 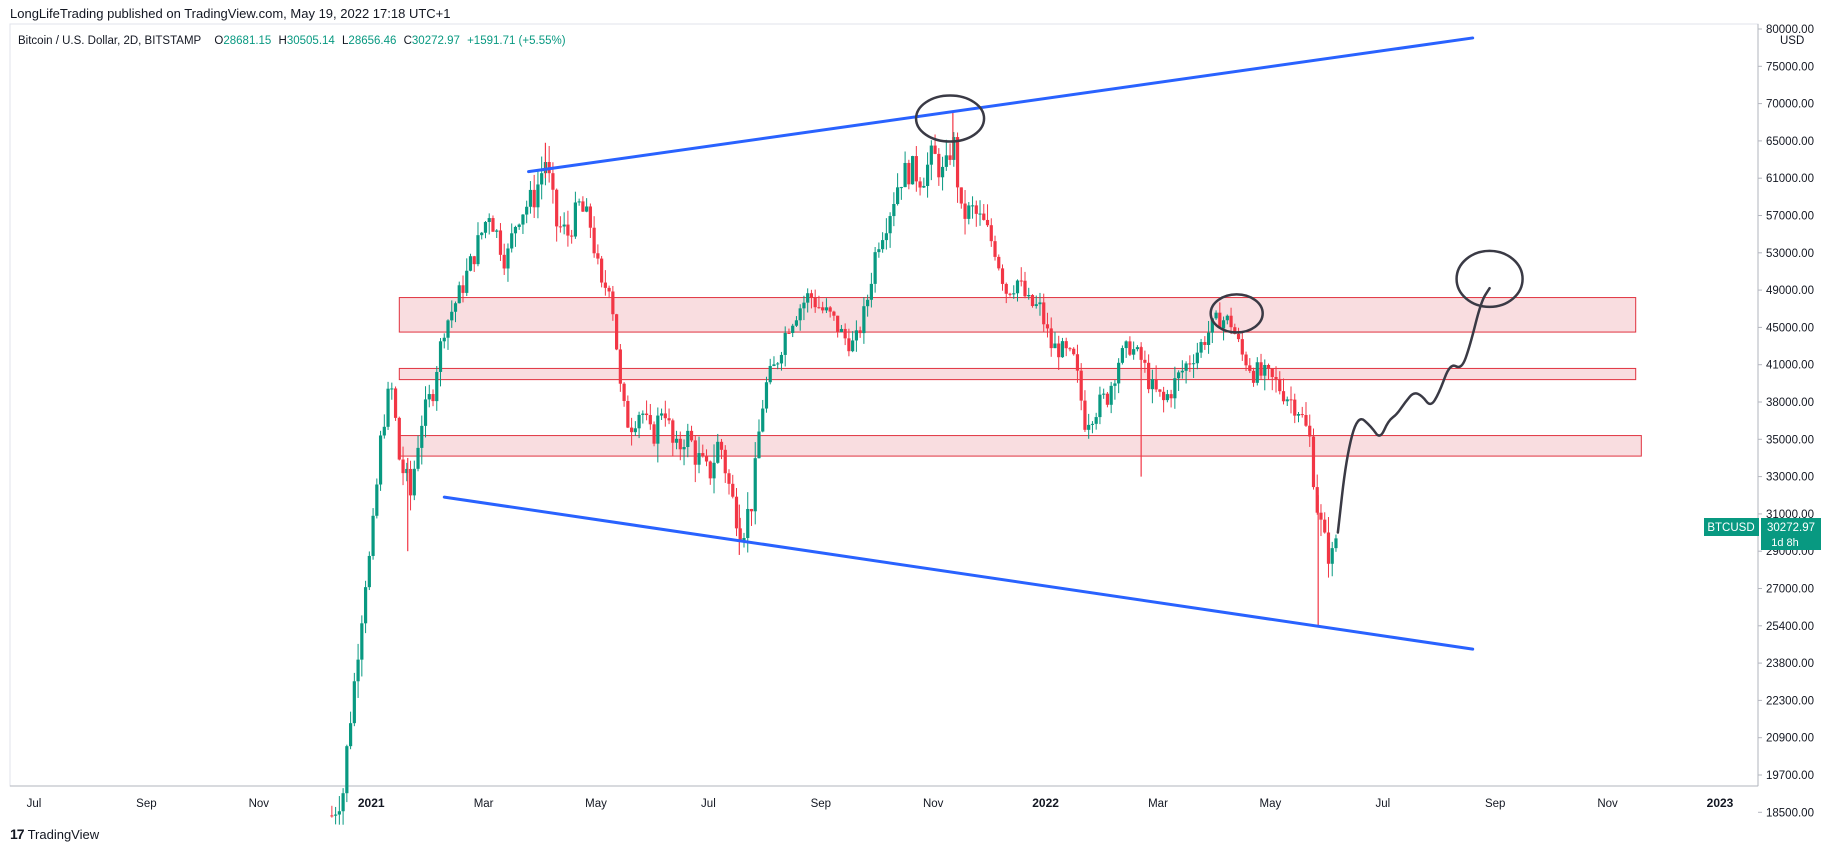 I want to click on currency-label: USD, so click(x=1792, y=41).